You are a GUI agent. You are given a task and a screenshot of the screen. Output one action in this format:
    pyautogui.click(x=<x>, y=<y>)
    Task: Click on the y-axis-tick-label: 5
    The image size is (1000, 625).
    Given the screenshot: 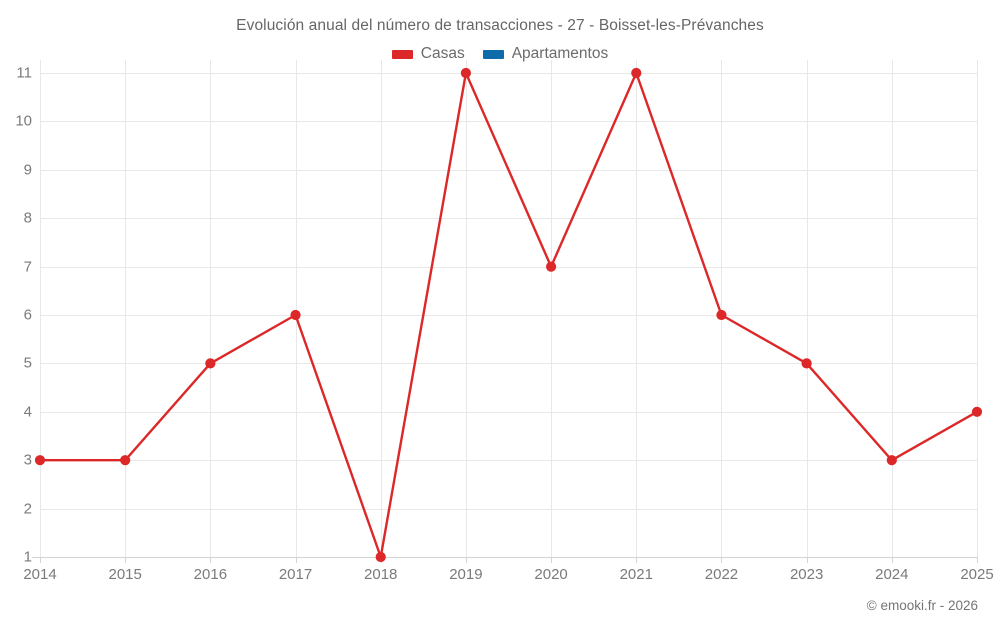 What is the action you would take?
    pyautogui.click(x=27, y=363)
    